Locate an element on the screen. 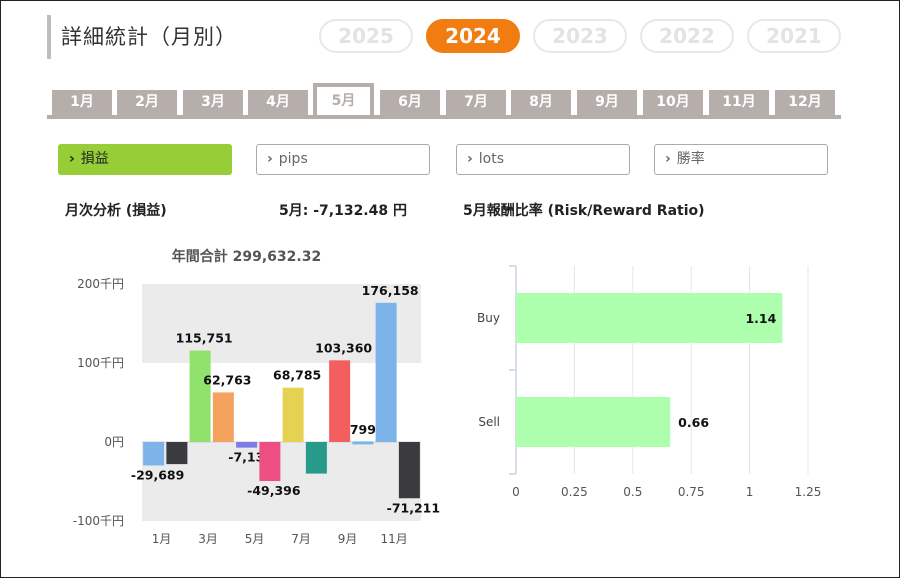 The image size is (900, 578). metric-label: lots is located at coordinates (491, 159).